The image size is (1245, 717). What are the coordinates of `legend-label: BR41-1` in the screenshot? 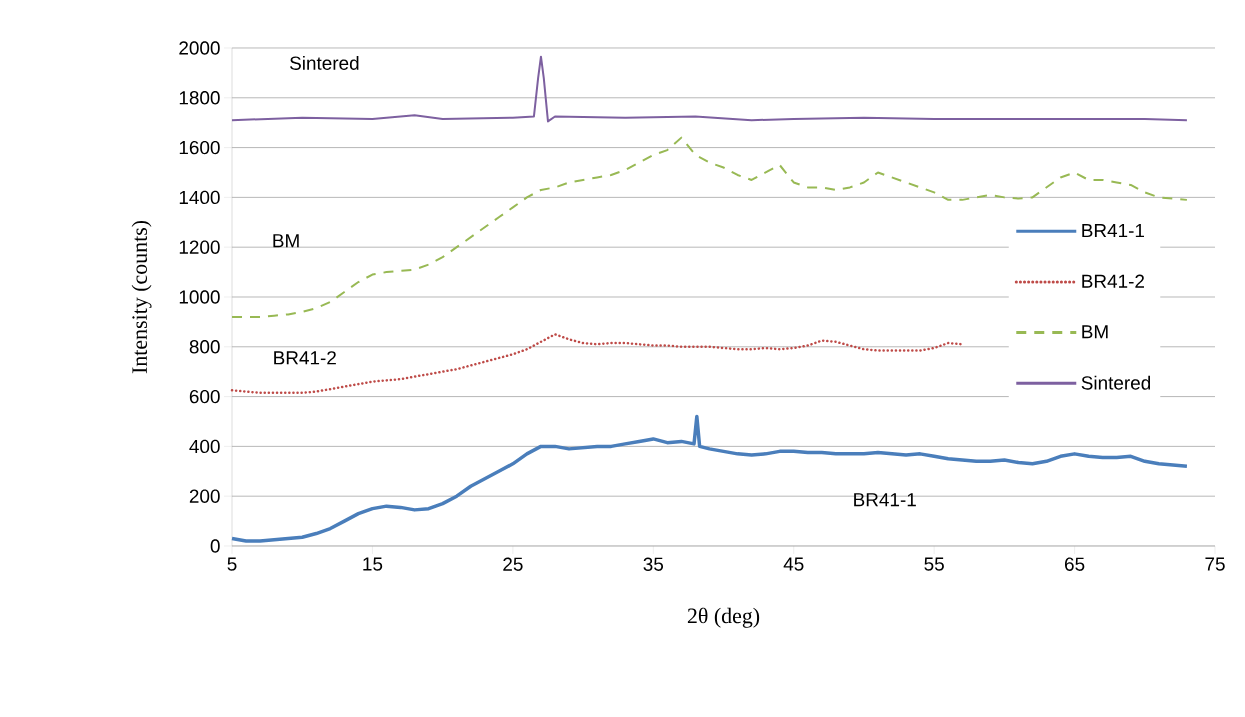 It's located at (1113, 231).